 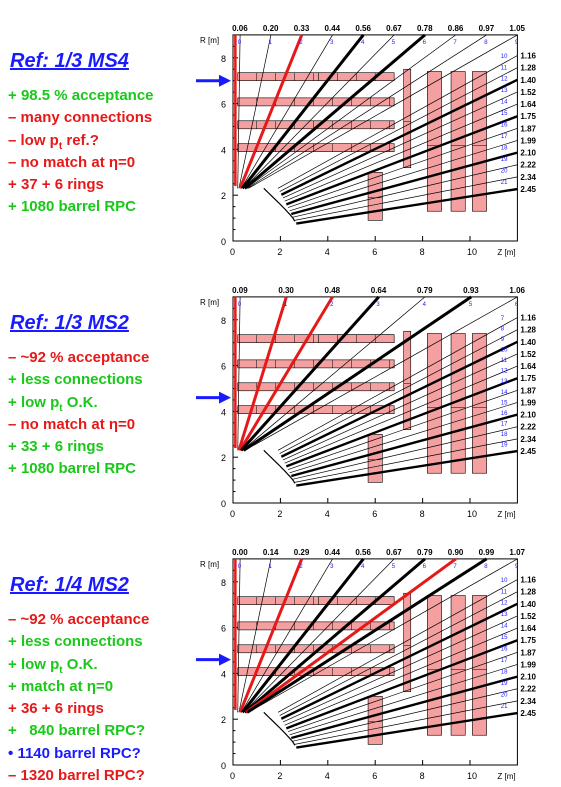 What do you see at coordinates (374, 776) in the screenshot?
I see `z-tick-label: 6` at bounding box center [374, 776].